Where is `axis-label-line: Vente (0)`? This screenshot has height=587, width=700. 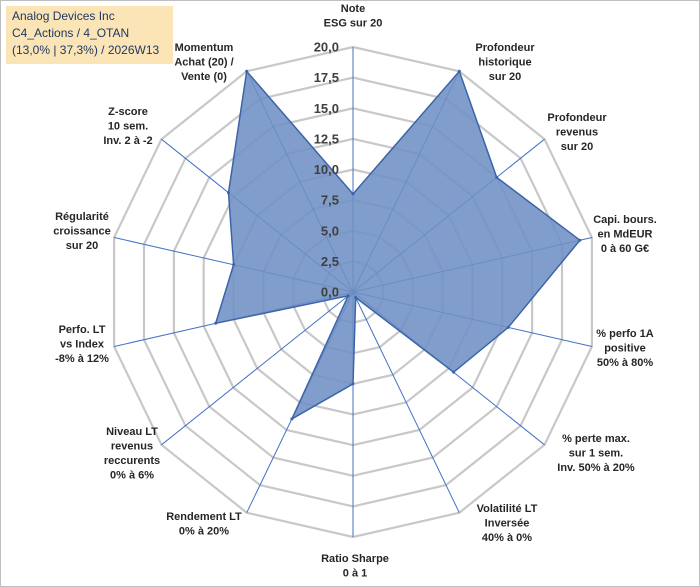
axis-label-line: Vente (0) is located at coordinates (204, 77).